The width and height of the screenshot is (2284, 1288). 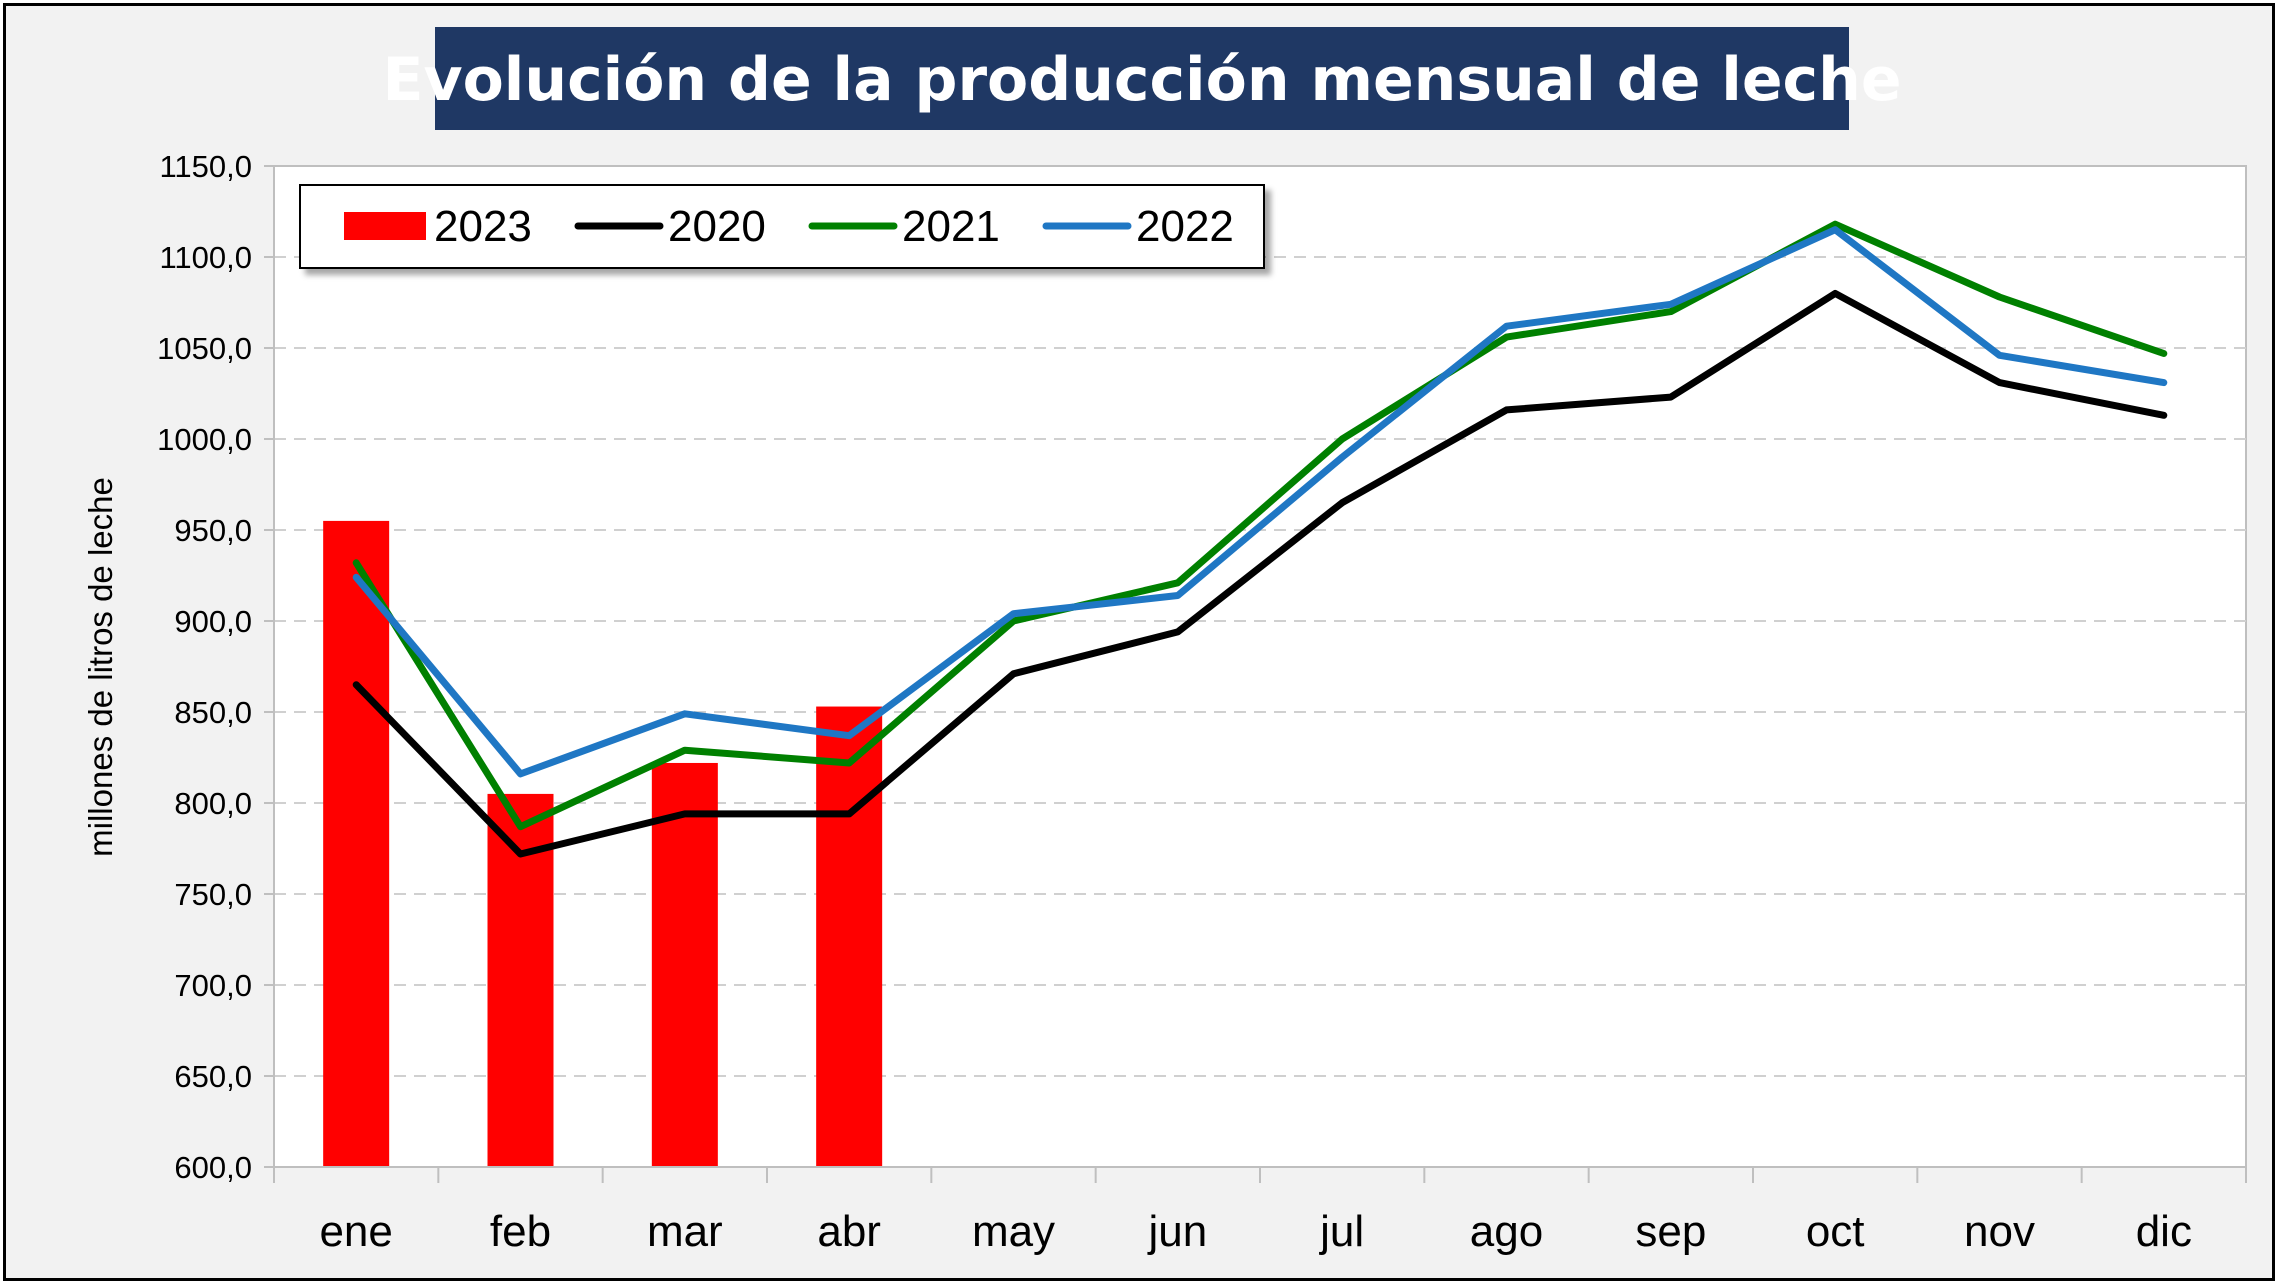 I want to click on x-tick-labels: ene feb mar abr may jun jul ago sep oct nov dic, so click(x=1255, y=1231).